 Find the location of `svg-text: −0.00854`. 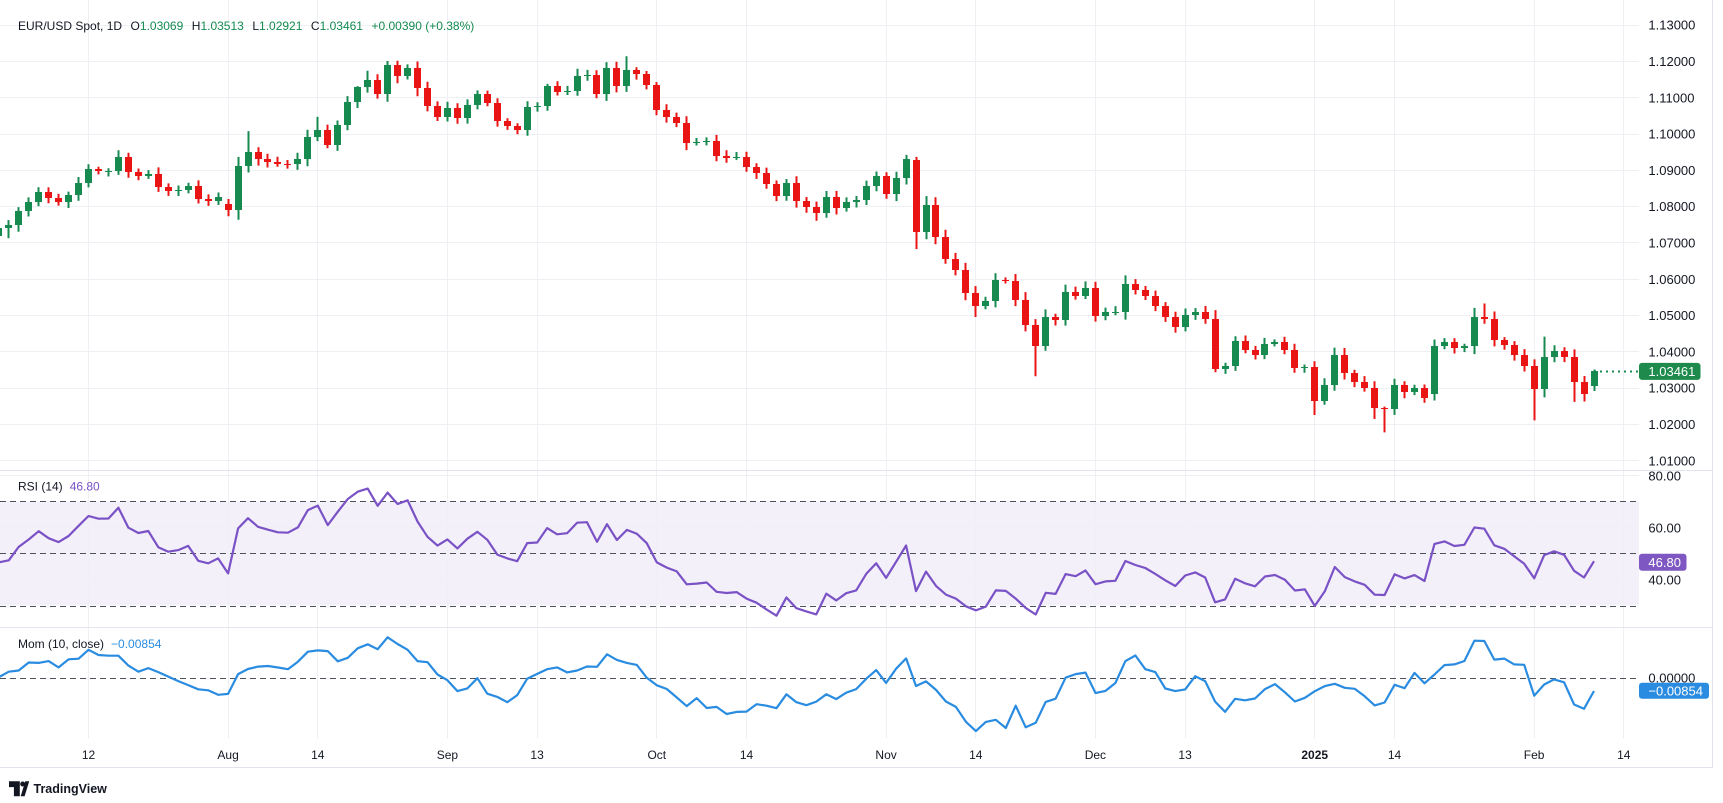

svg-text: −0.00854 is located at coordinates (1675, 690).